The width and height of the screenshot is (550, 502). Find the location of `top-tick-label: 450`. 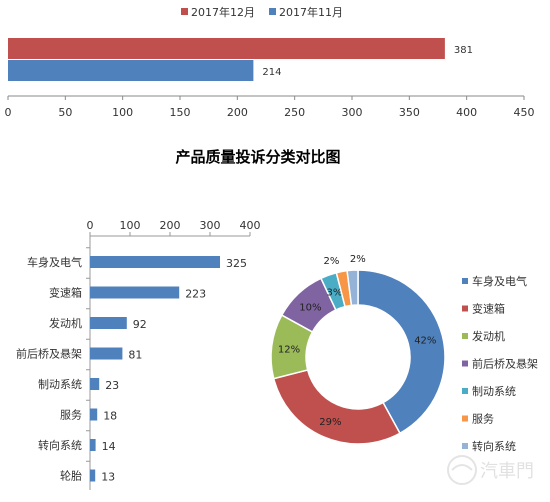

top-tick-label: 450 is located at coordinates (524, 112).